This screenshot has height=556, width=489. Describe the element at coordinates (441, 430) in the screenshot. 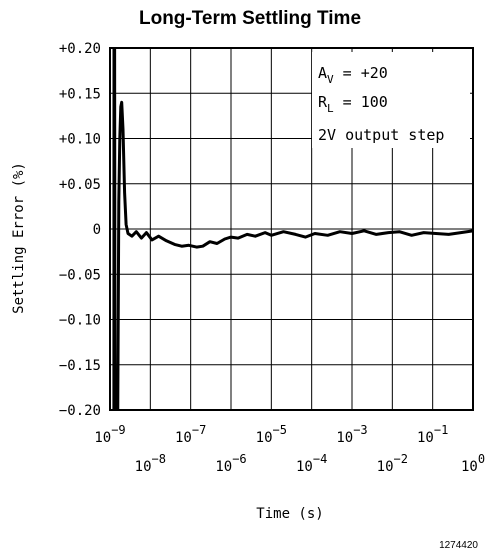

I see `x-tick-exponent: −1` at that location.